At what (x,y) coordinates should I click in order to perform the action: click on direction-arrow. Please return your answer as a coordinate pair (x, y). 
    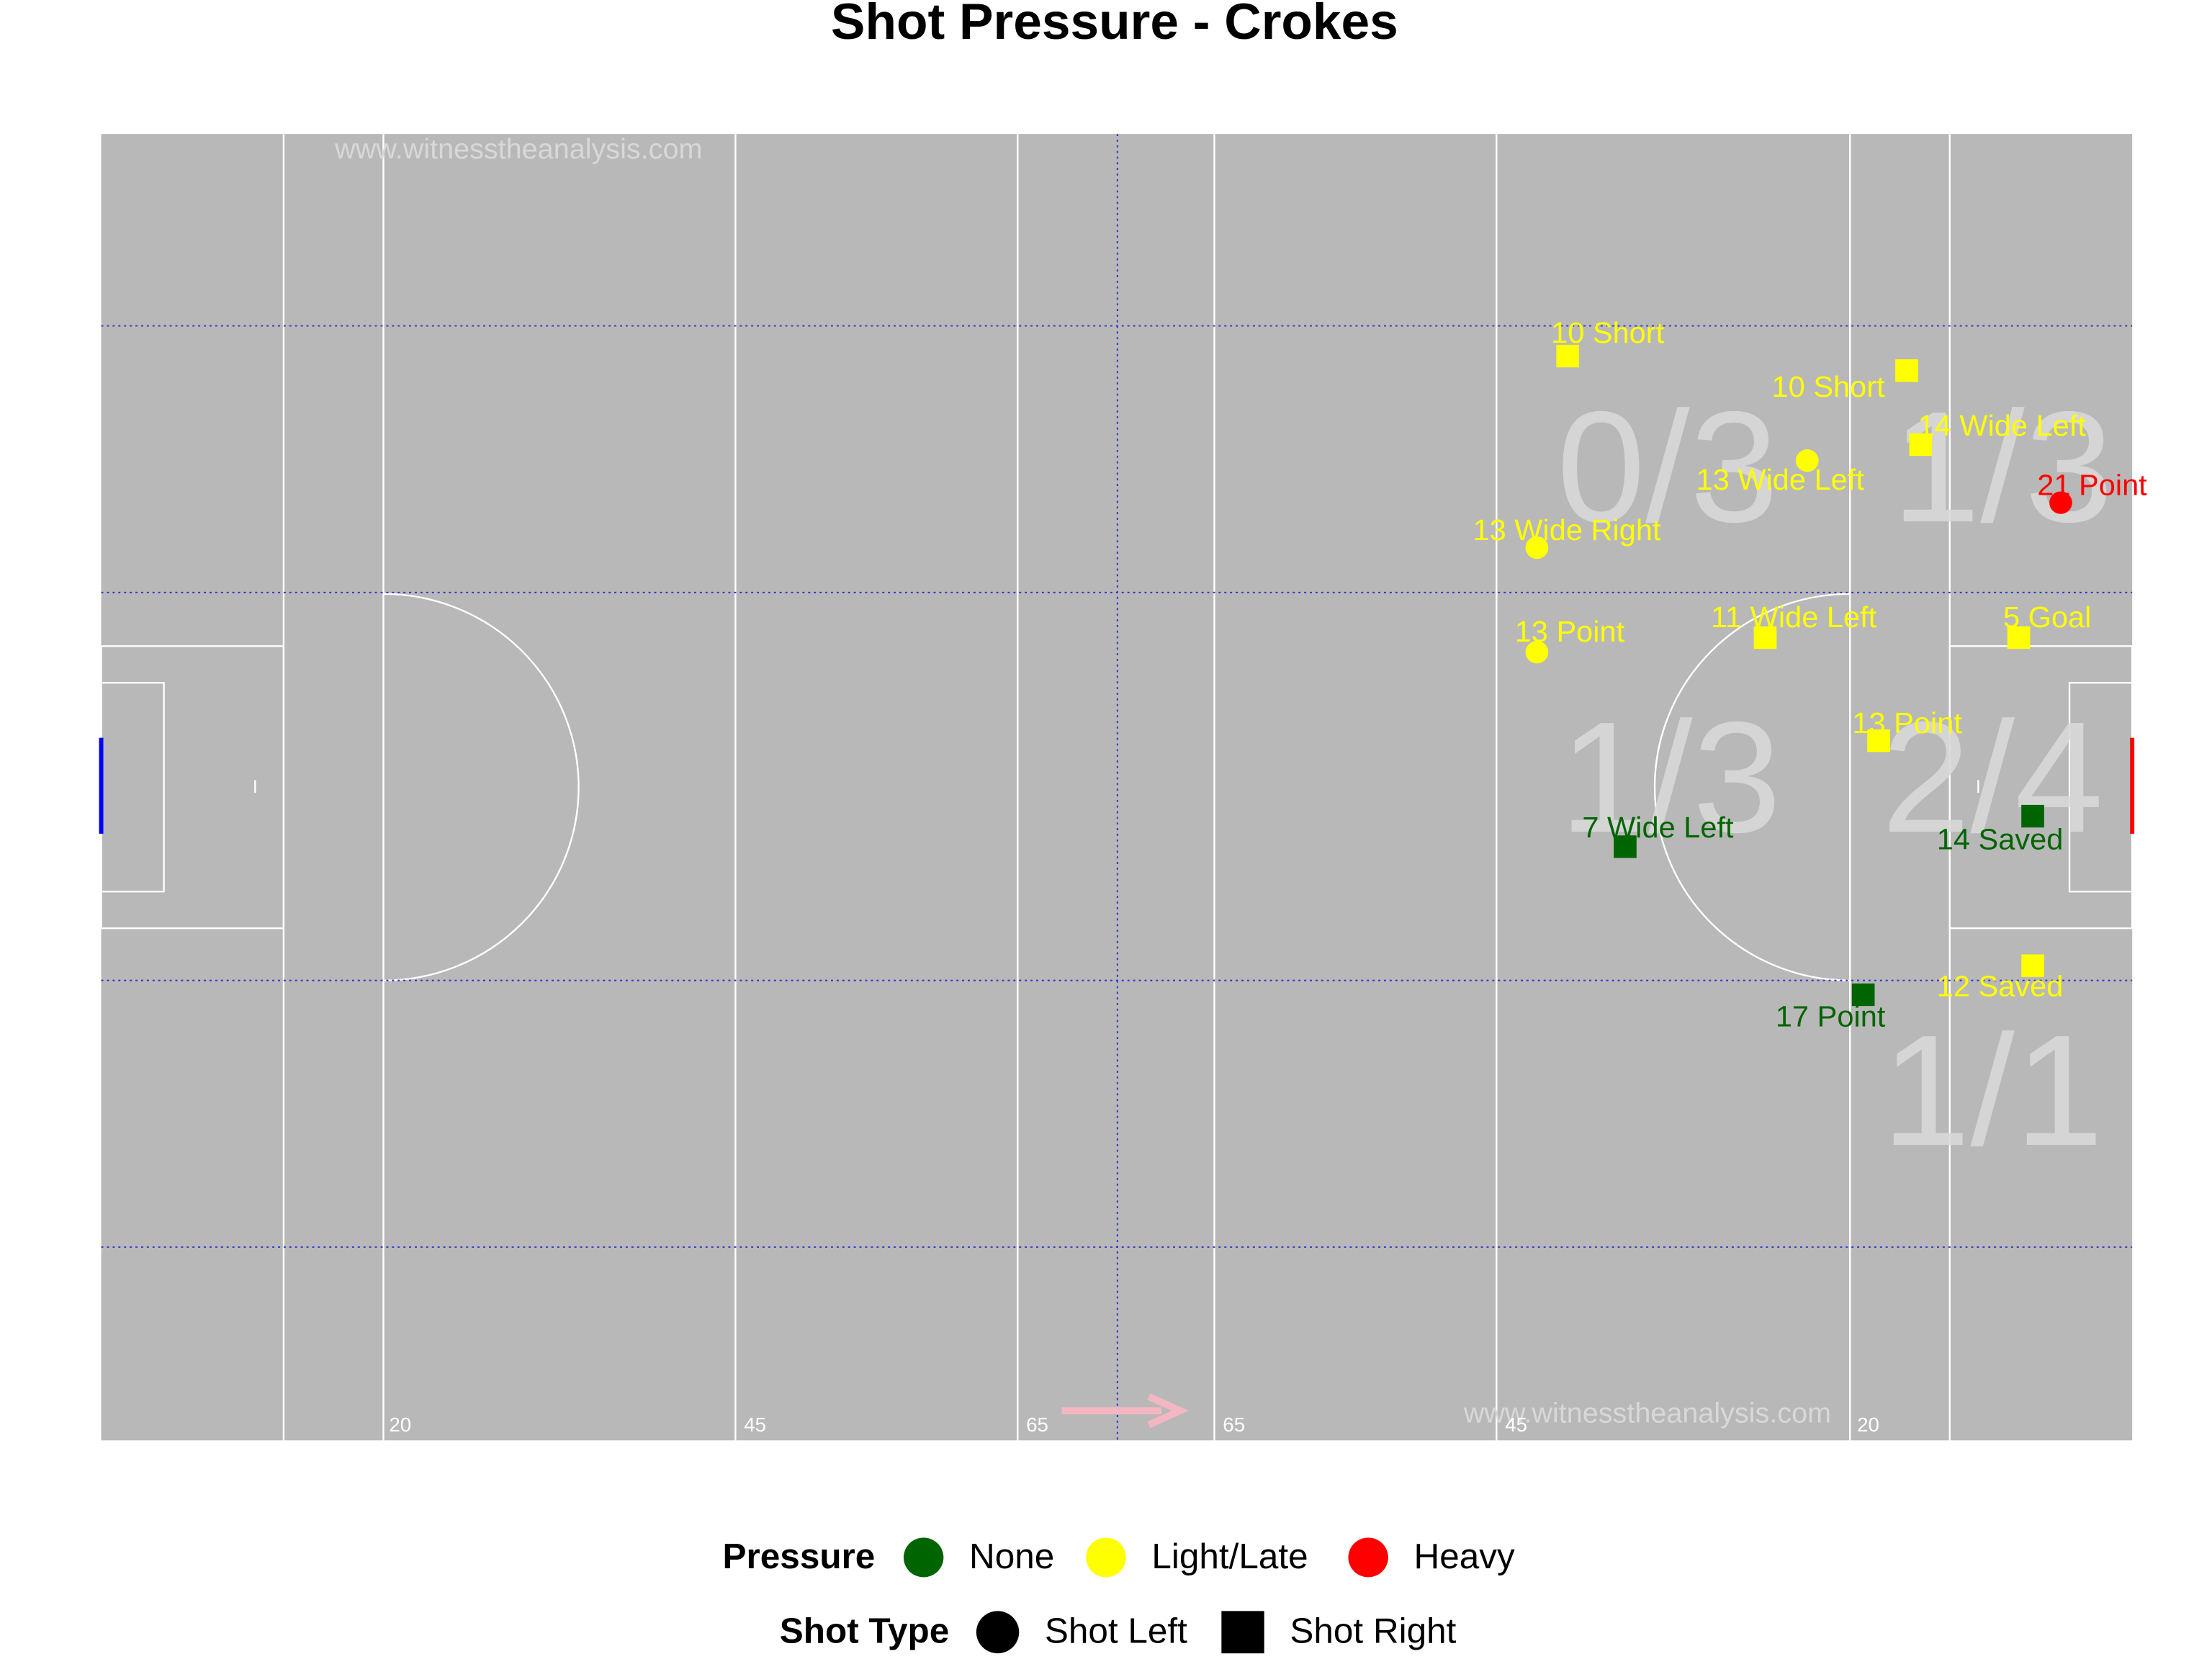
    Looking at the image, I should click on (1125, 1411).